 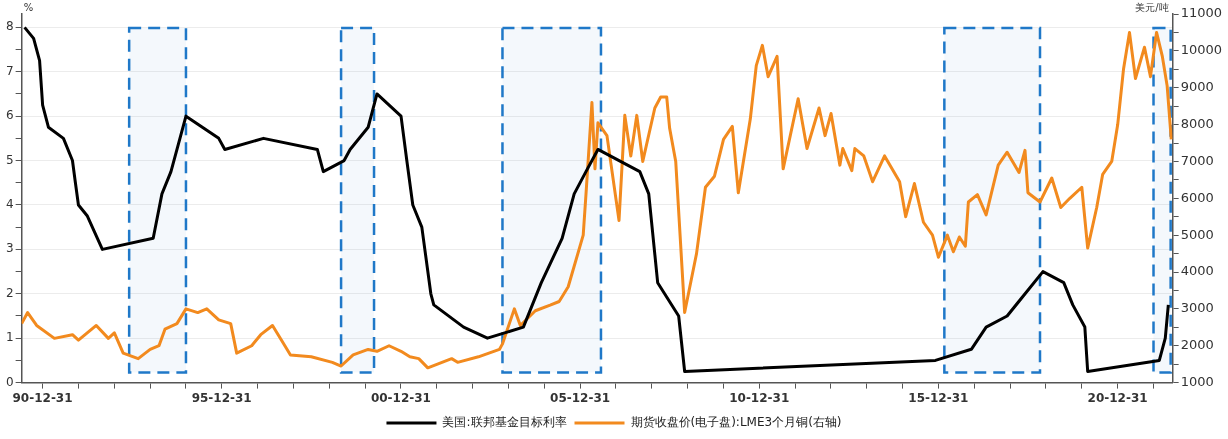 What do you see at coordinates (1201, 50) in the screenshot?
I see `y2-tick-label: 10000` at bounding box center [1201, 50].